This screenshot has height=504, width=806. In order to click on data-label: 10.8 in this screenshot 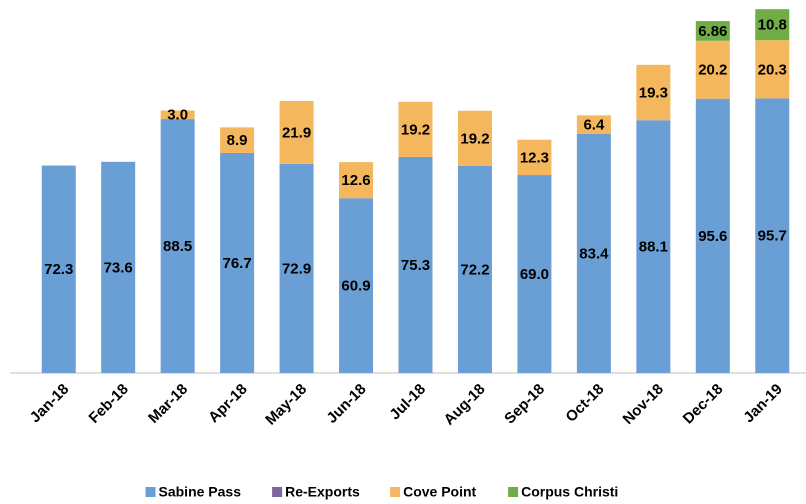, I will do `click(772, 25)`.